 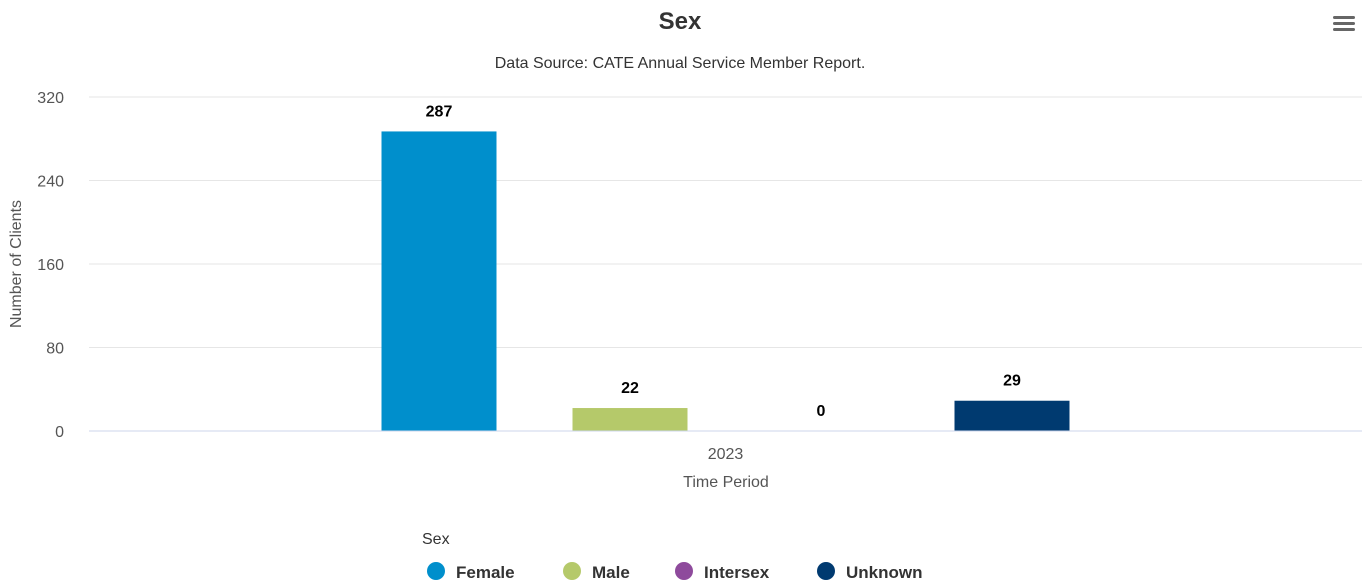 What do you see at coordinates (1344, 26) in the screenshot?
I see `hamburger-menu-icon` at bounding box center [1344, 26].